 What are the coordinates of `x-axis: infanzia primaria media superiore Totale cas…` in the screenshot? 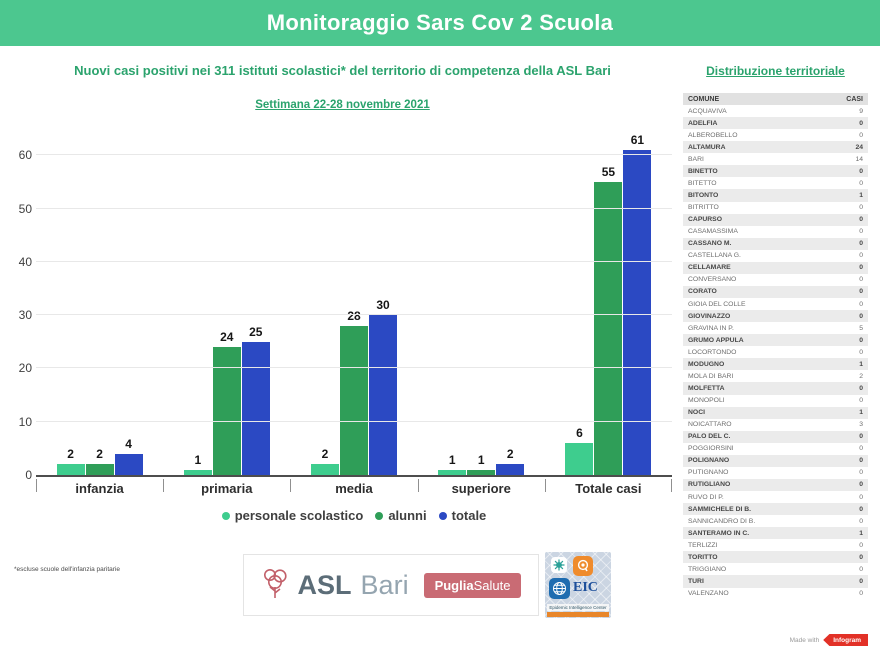 It's located at (354, 491).